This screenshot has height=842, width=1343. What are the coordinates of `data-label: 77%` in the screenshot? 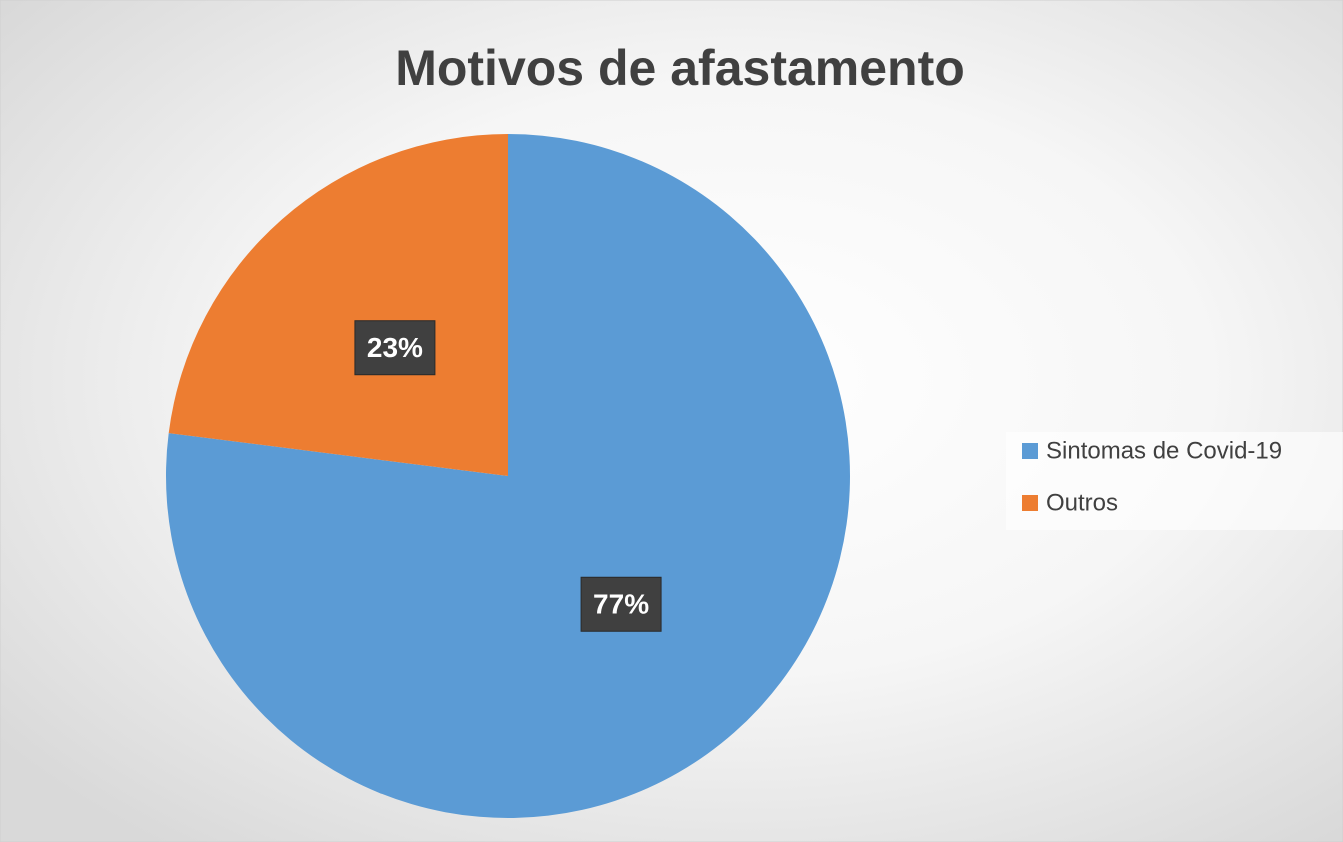 It's located at (621, 604).